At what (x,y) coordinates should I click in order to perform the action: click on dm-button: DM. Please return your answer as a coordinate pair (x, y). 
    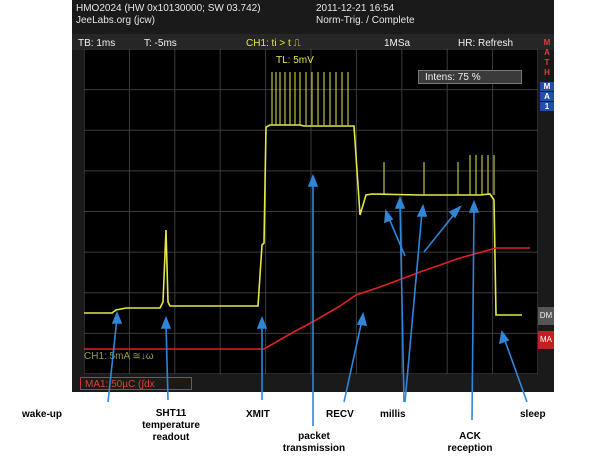
    Looking at the image, I should click on (546, 316).